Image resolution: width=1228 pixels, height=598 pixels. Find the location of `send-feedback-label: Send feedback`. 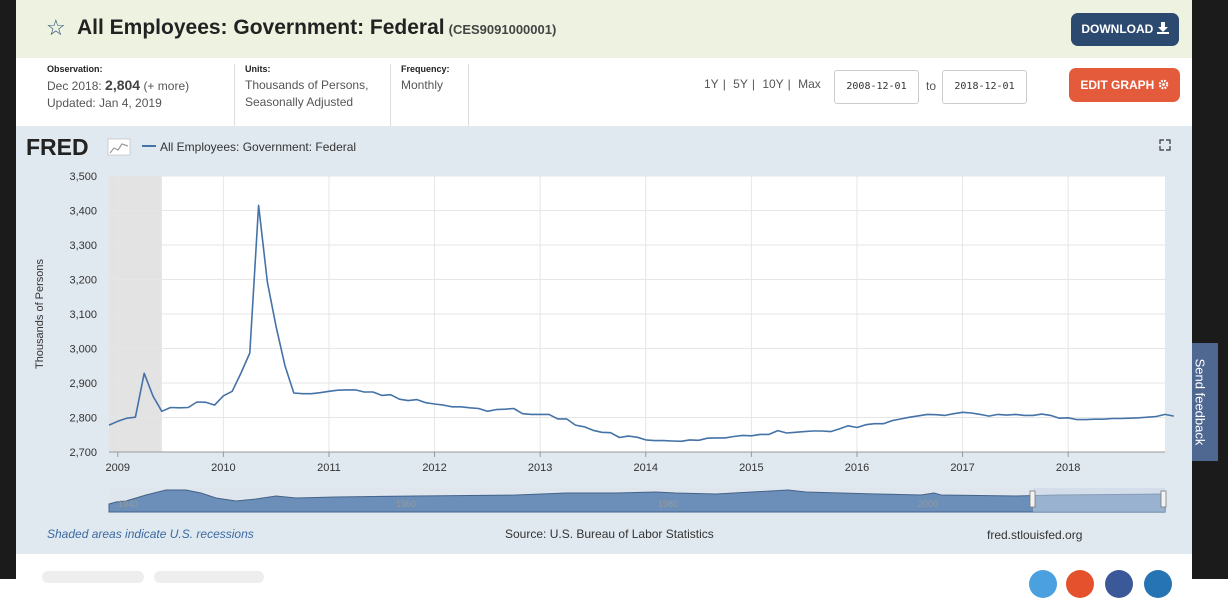

send-feedback-label: Send feedback is located at coordinates (1200, 402).